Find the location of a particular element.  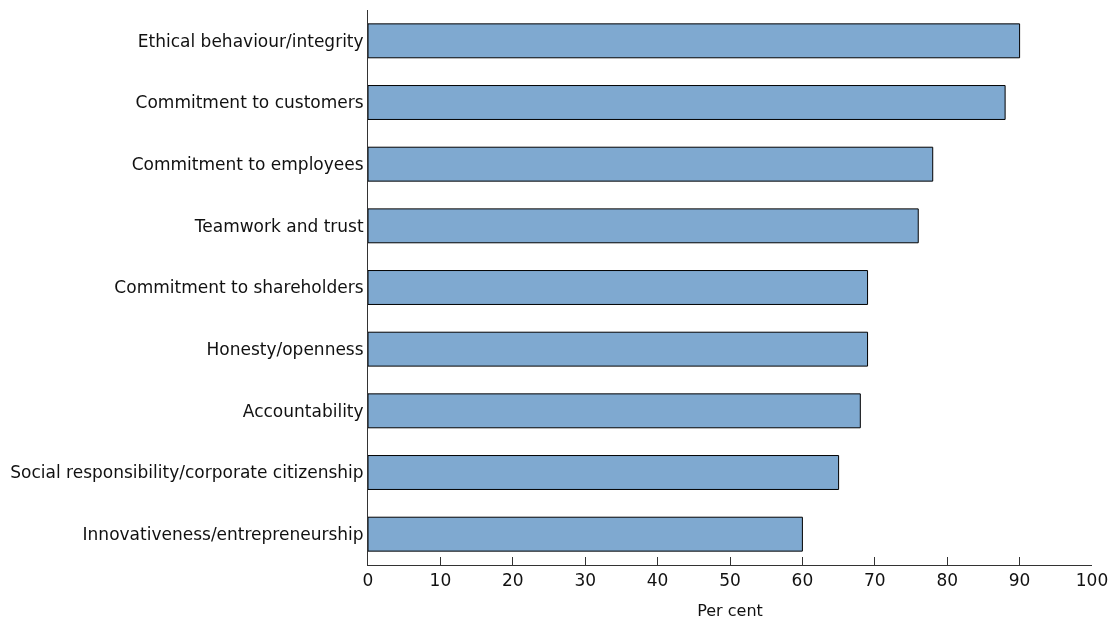

x-tick-label: 50 is located at coordinates (730, 580).